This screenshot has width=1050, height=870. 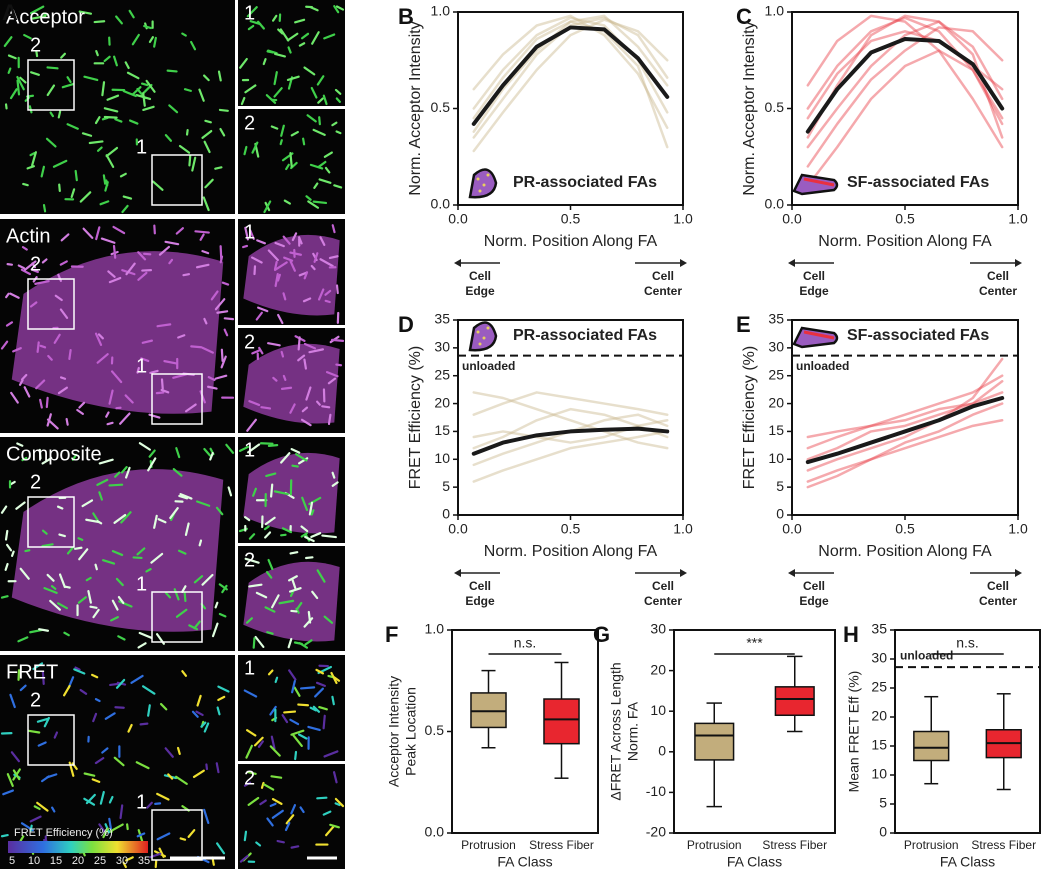 What do you see at coordinates (775, 107) in the screenshot?
I see `y-tick-label: 0.5` at bounding box center [775, 107].